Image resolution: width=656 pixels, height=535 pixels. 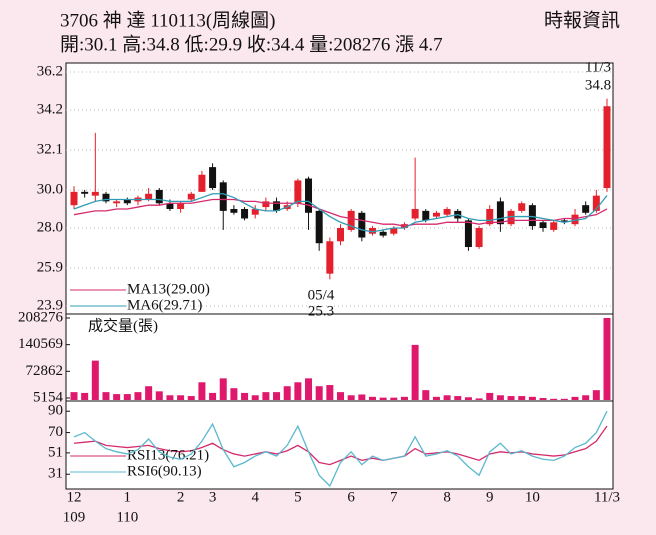 I want to click on x-tick-label: 6, so click(x=351, y=497).